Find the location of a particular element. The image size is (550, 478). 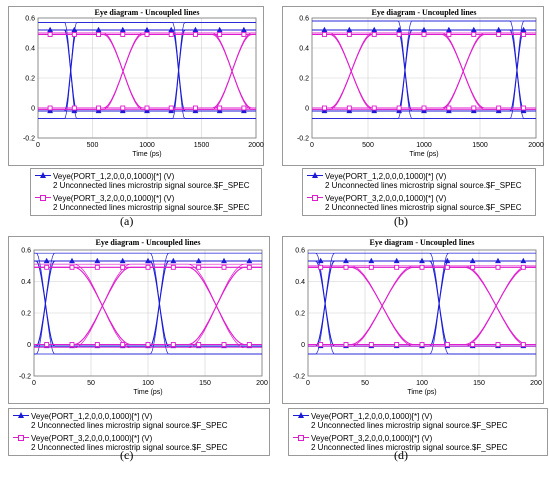

caption-c: (c) is located at coordinates (127, 455).